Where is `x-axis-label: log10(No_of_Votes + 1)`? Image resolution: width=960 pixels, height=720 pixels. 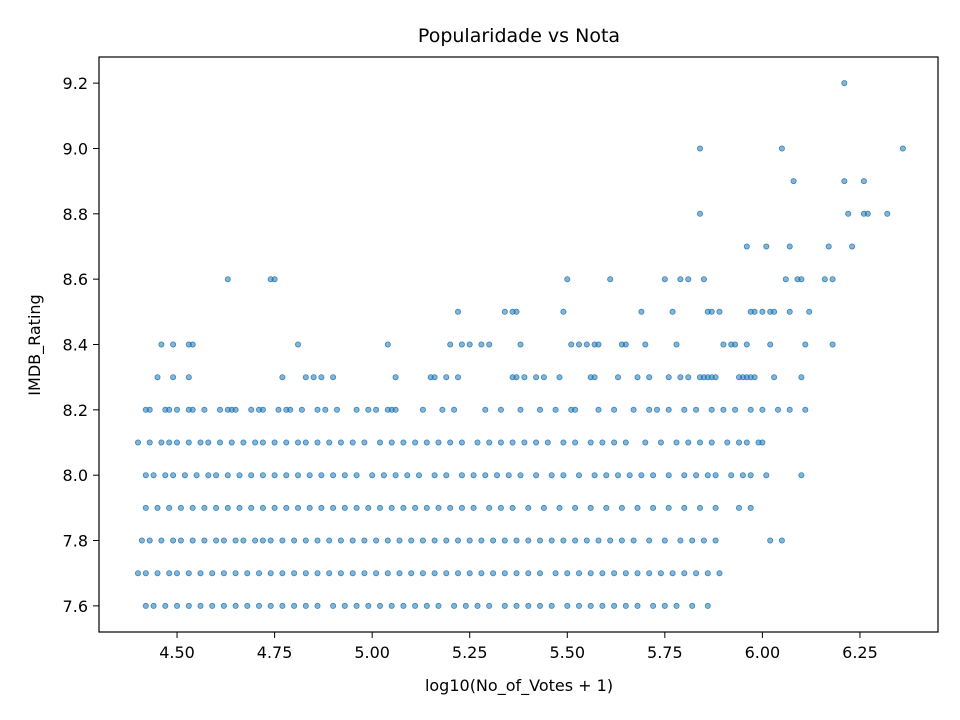
x-axis-label: log10(No_of_Votes + 1) is located at coordinates (519, 686).